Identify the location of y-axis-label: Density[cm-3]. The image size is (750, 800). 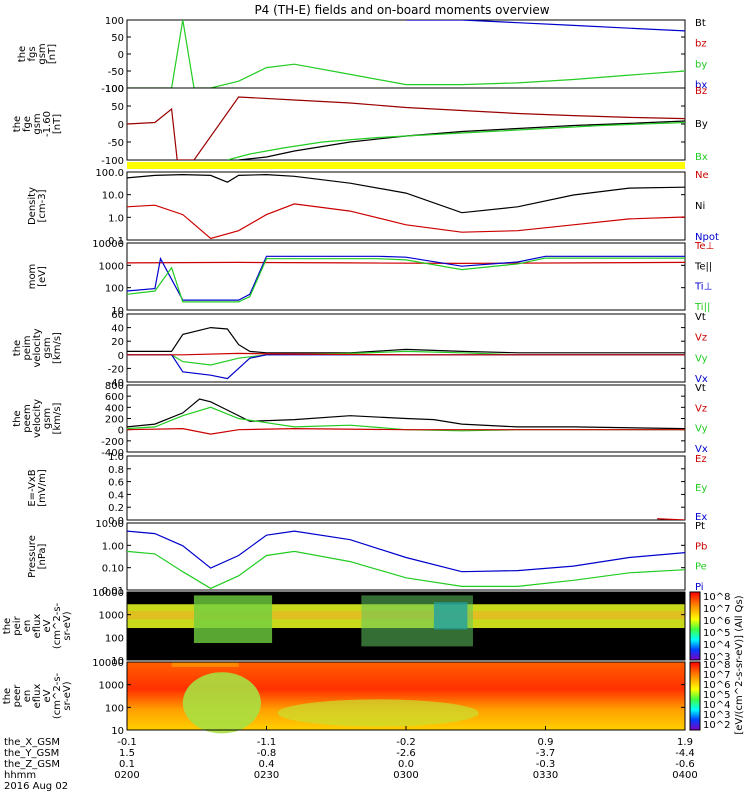
(37, 206).